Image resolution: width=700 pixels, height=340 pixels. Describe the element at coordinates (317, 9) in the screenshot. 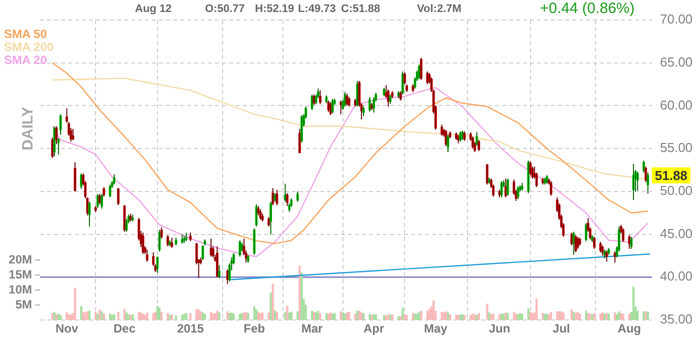

I see `text: L:49.73` at that location.